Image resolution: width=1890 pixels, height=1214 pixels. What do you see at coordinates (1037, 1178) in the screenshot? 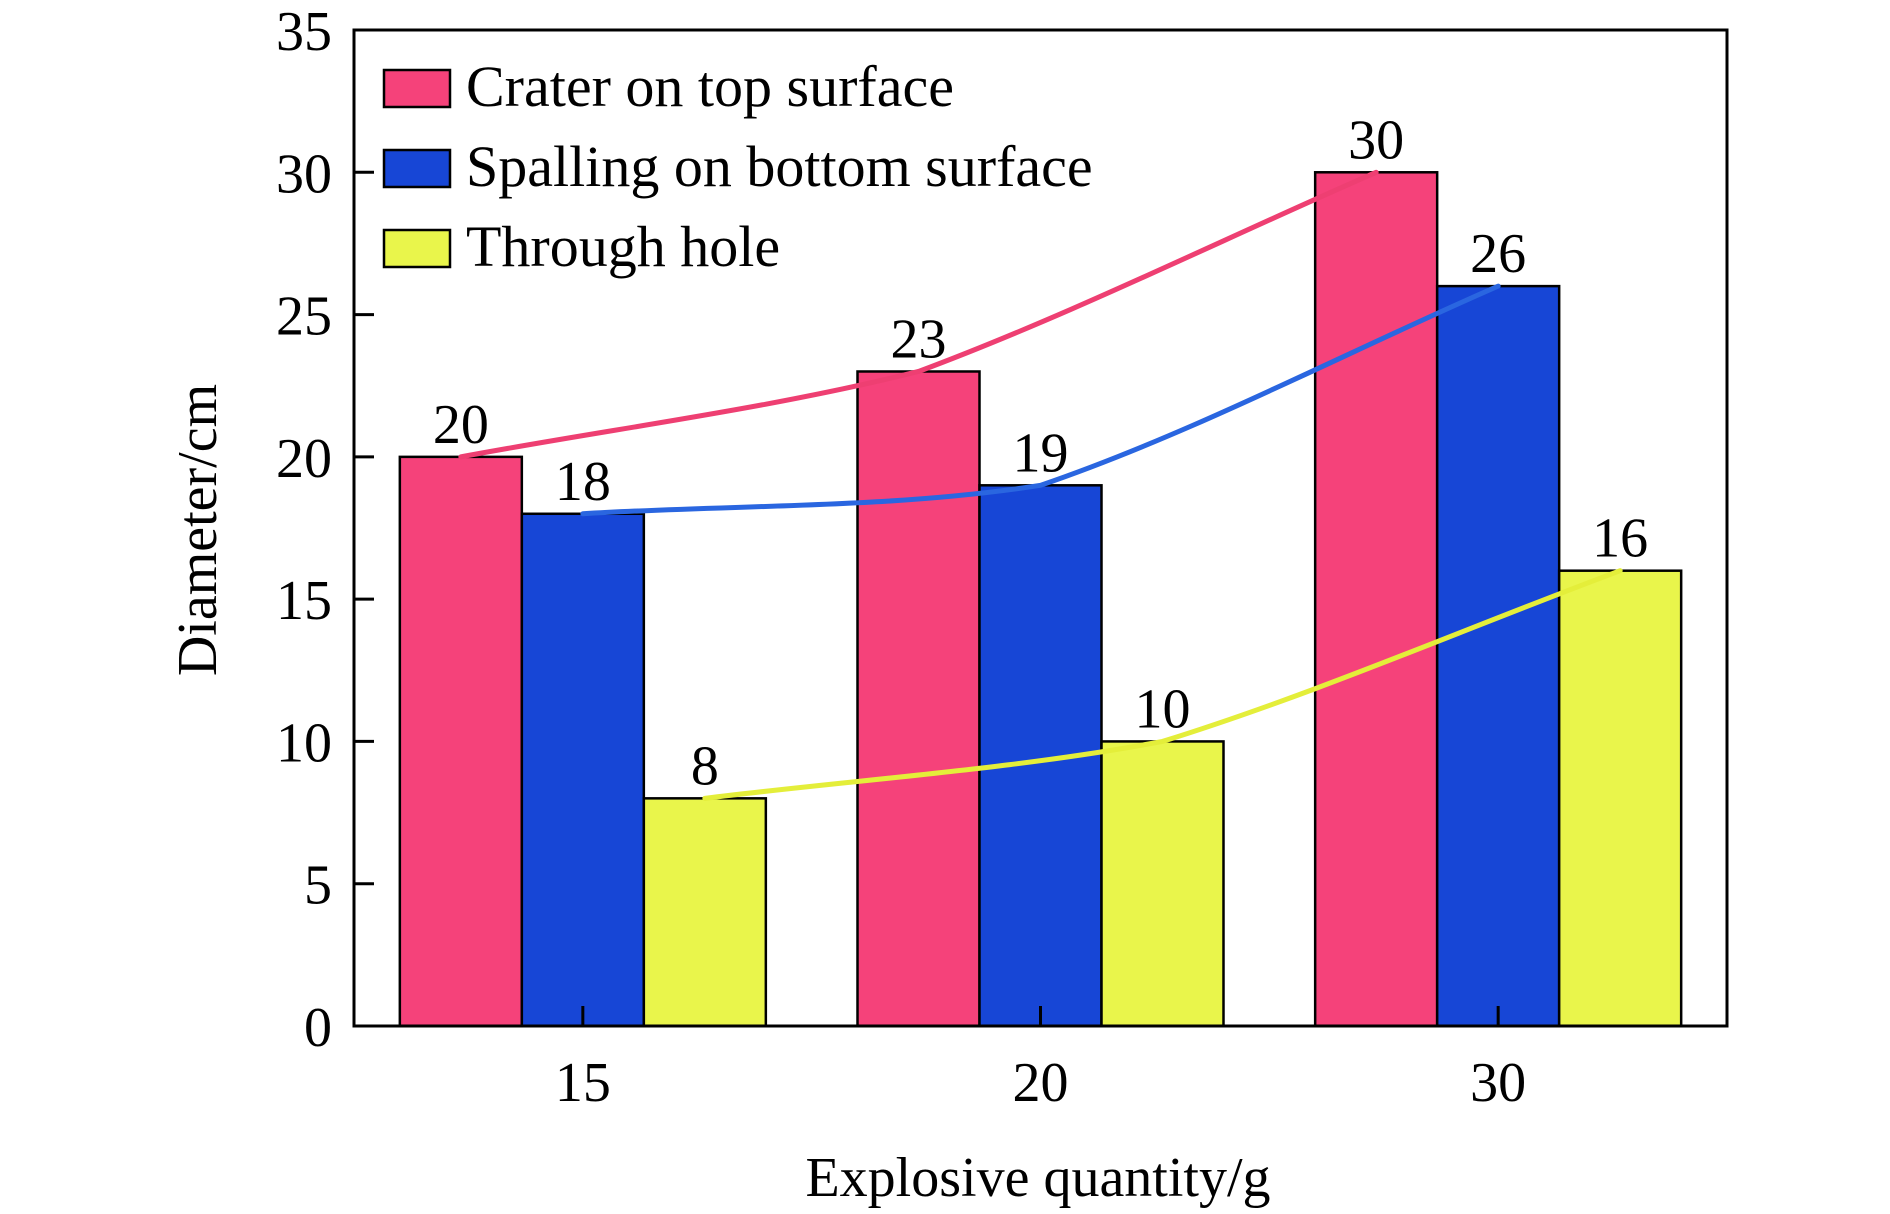
I see `x-axis-label: Explosive quantity/g` at bounding box center [1037, 1178].